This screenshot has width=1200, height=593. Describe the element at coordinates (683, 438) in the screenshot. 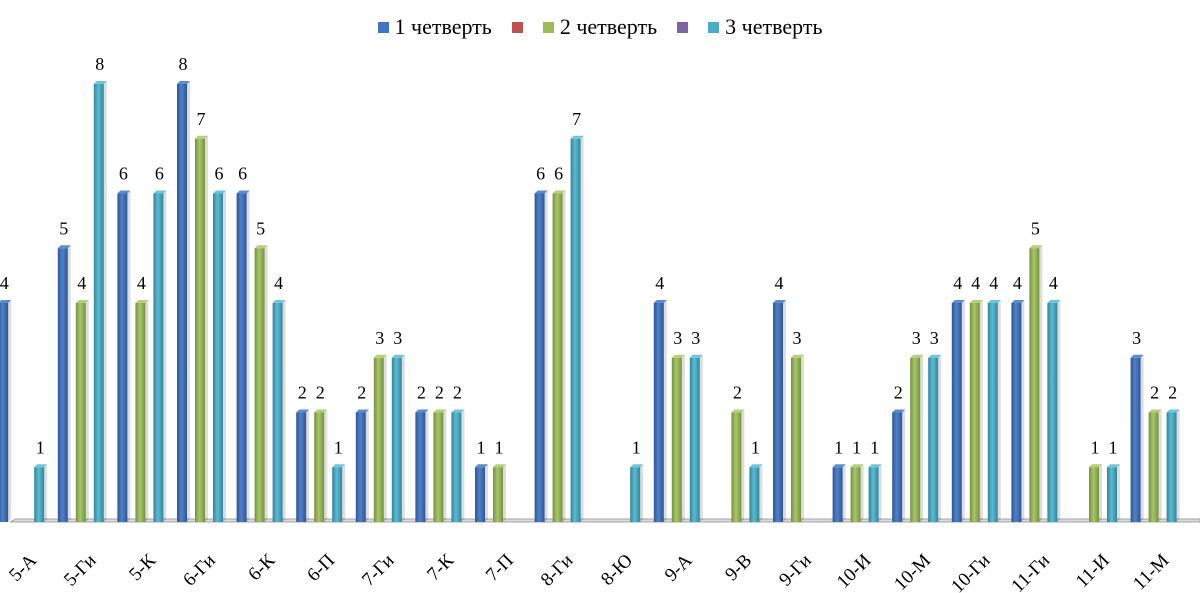

I see `bar-side-s3-9-А` at that location.